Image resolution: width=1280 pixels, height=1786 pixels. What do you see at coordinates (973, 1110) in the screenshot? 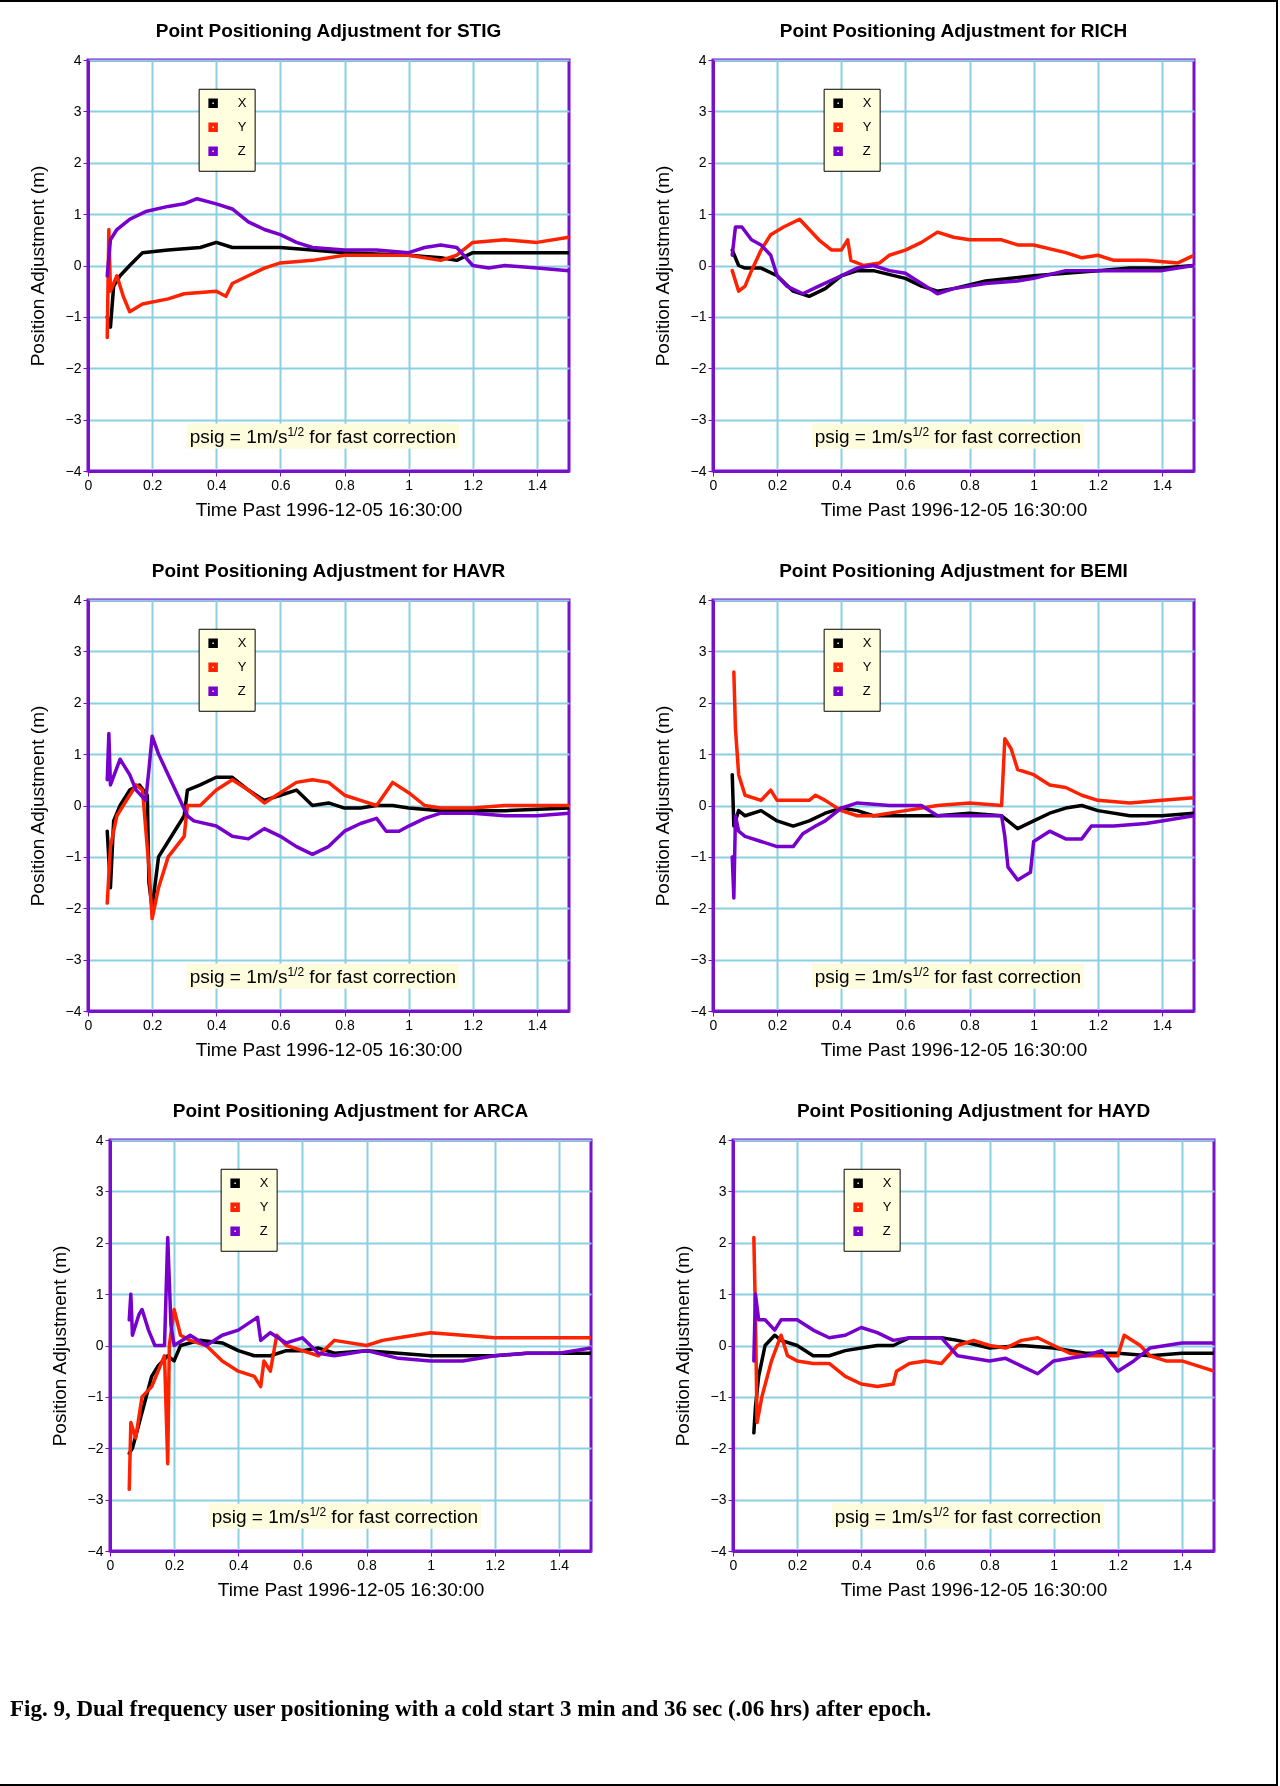
I see `chart-title: Point Positioning Adjustment for HAYD` at bounding box center [973, 1110].